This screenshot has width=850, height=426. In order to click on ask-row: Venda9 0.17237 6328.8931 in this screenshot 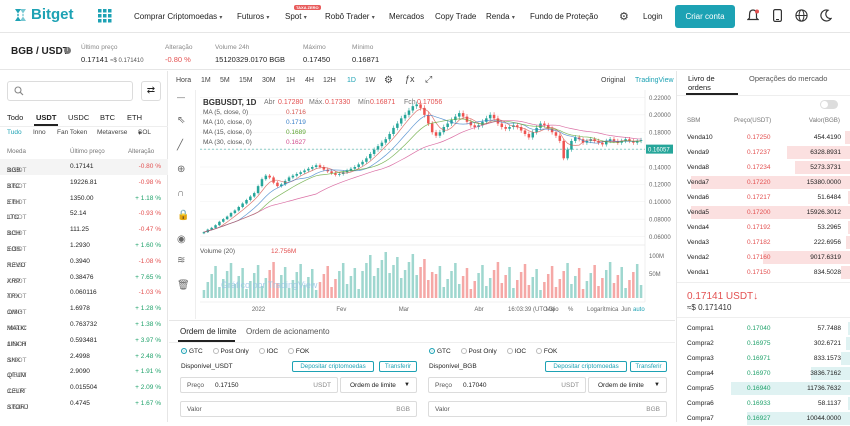, I will do `click(763, 152)`.